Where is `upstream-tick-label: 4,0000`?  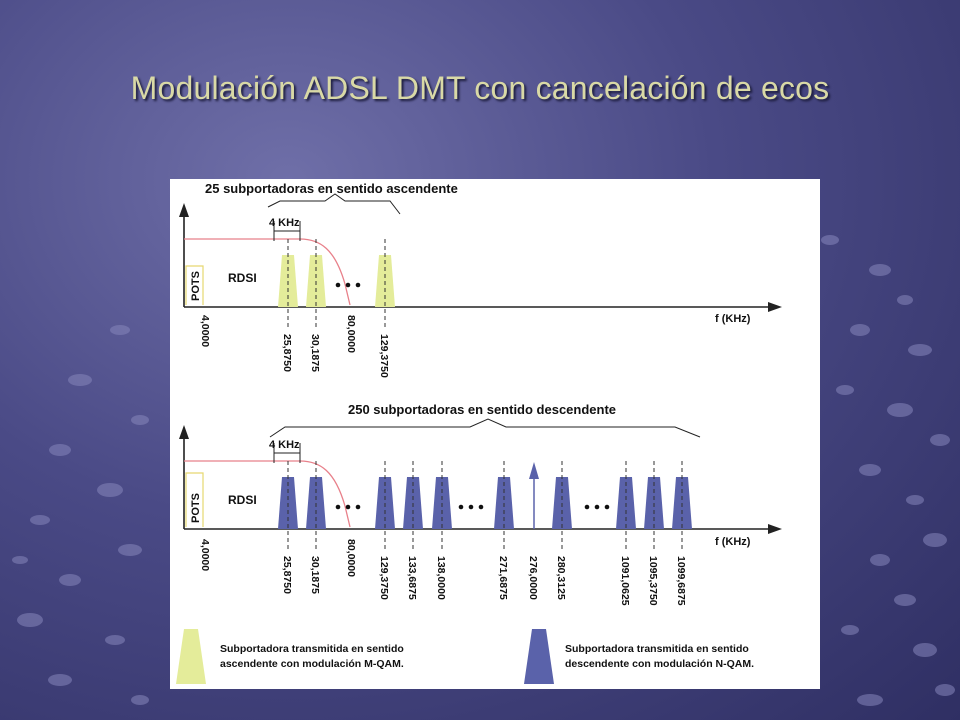
upstream-tick-label: 4,0000 is located at coordinates (205, 331).